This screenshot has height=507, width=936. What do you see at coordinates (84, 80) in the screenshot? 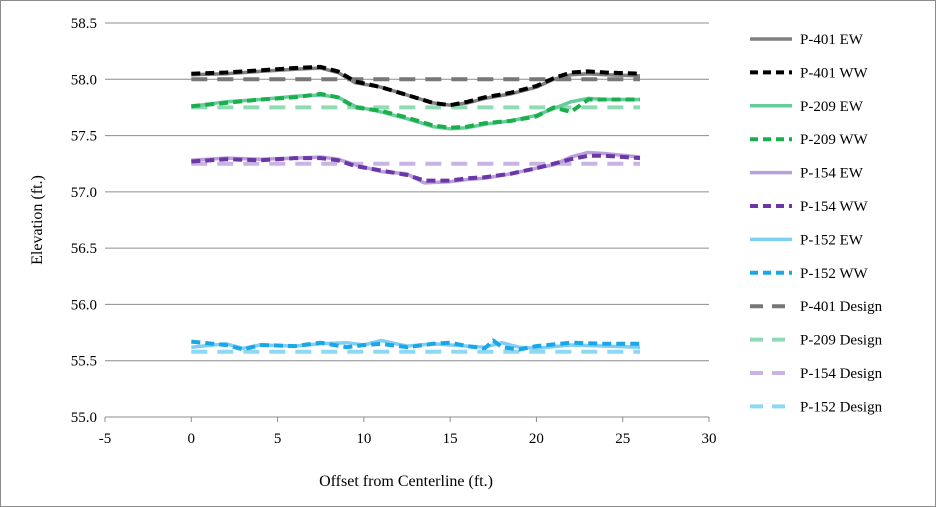
I see `y-tick-label: 58.0` at bounding box center [84, 80].